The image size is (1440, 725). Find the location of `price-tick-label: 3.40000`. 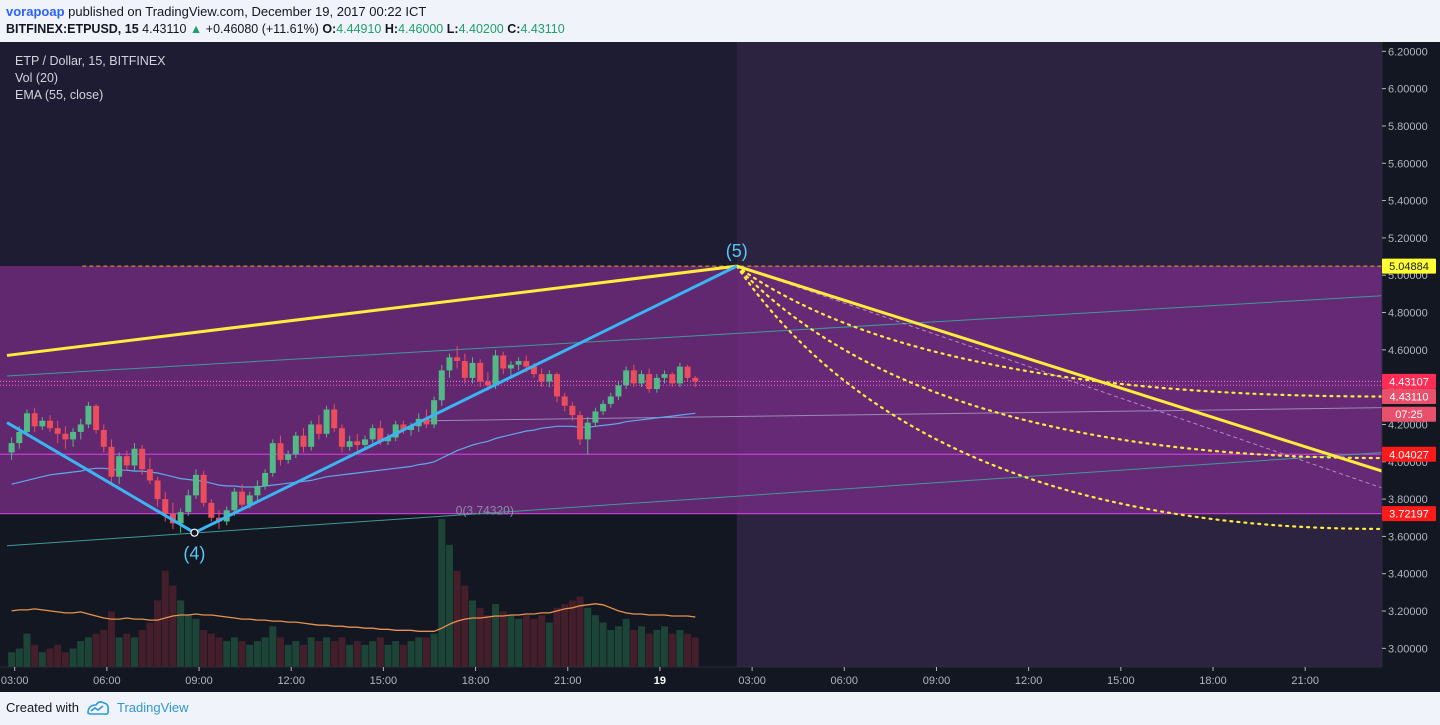

price-tick-label: 3.40000 is located at coordinates (1408, 575).